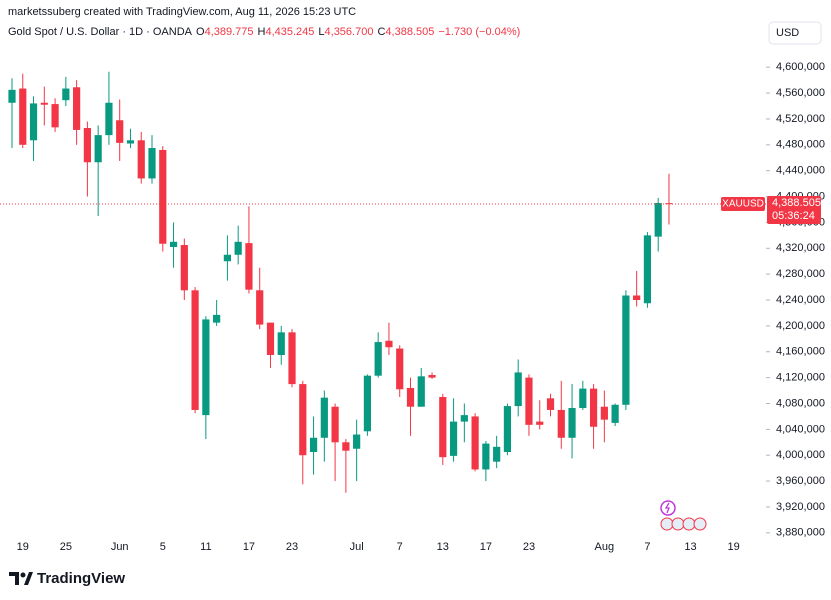  What do you see at coordinates (800, 533) in the screenshot?
I see `y-tick-label: 3,880,000` at bounding box center [800, 533].